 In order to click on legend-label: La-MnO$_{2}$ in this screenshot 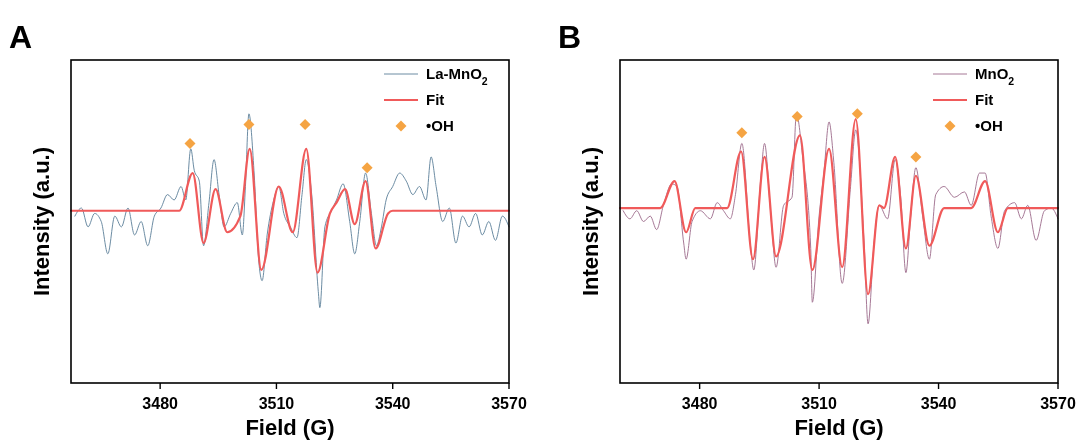, I will do `click(457, 76)`.